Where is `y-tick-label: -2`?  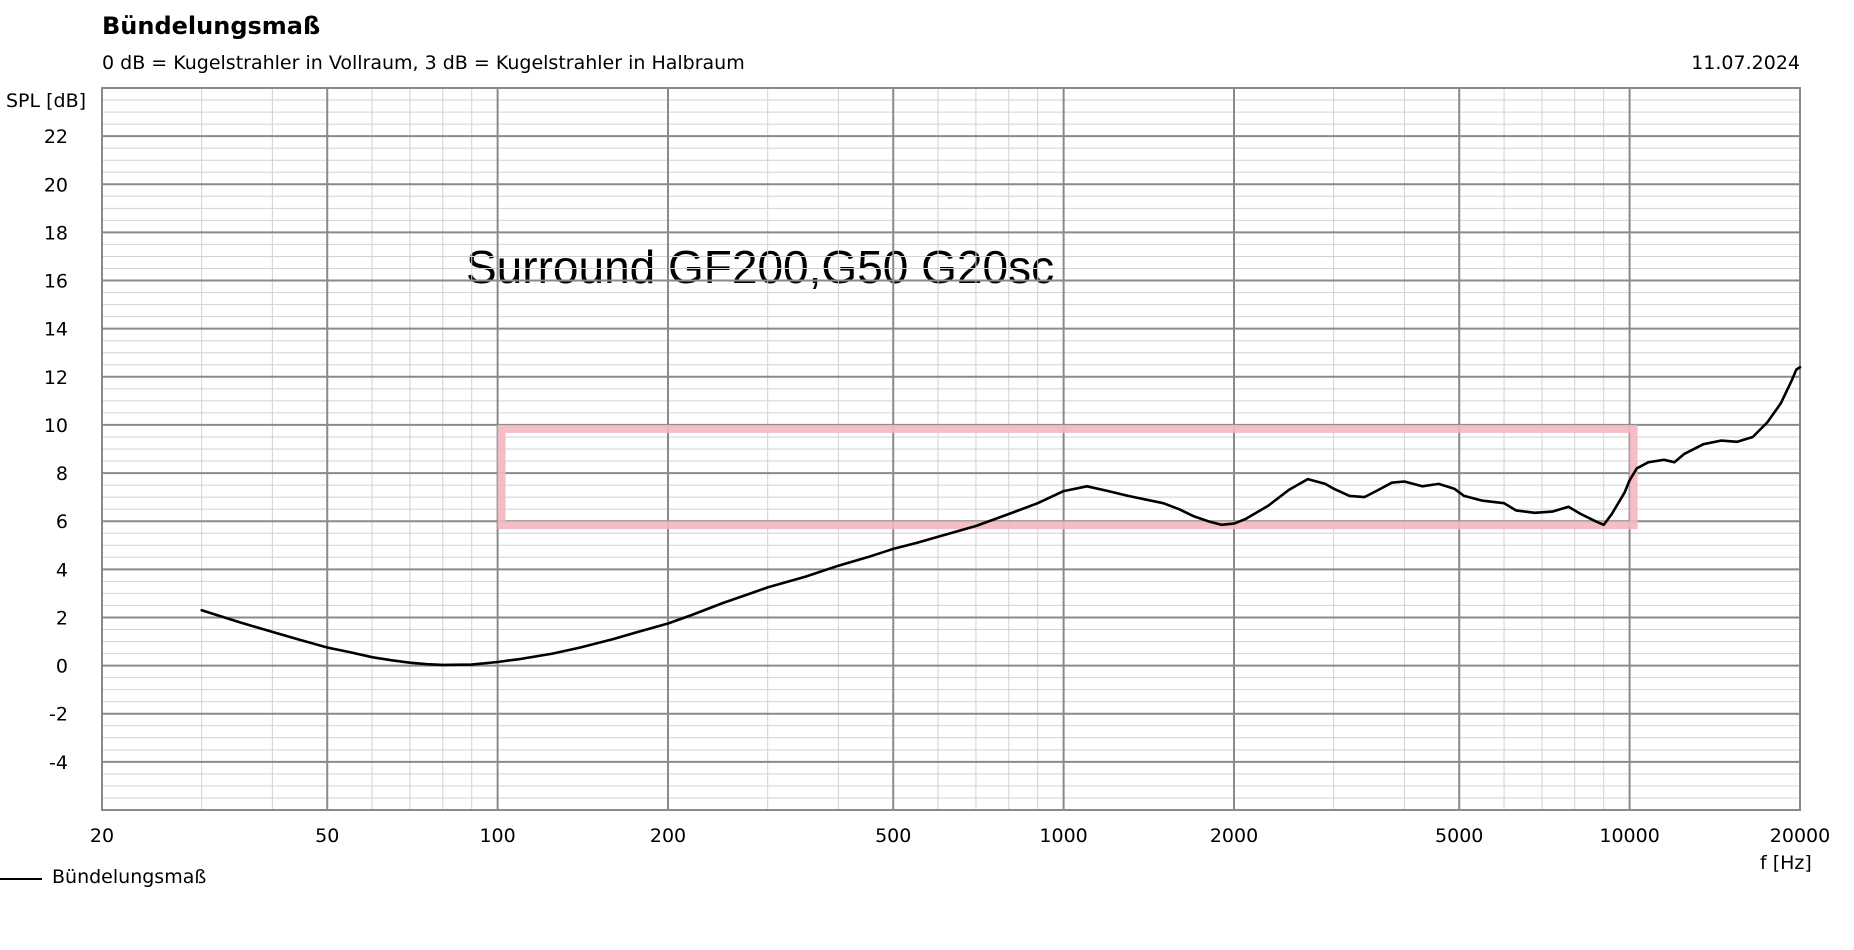 y-tick-label: -2 is located at coordinates (58, 715).